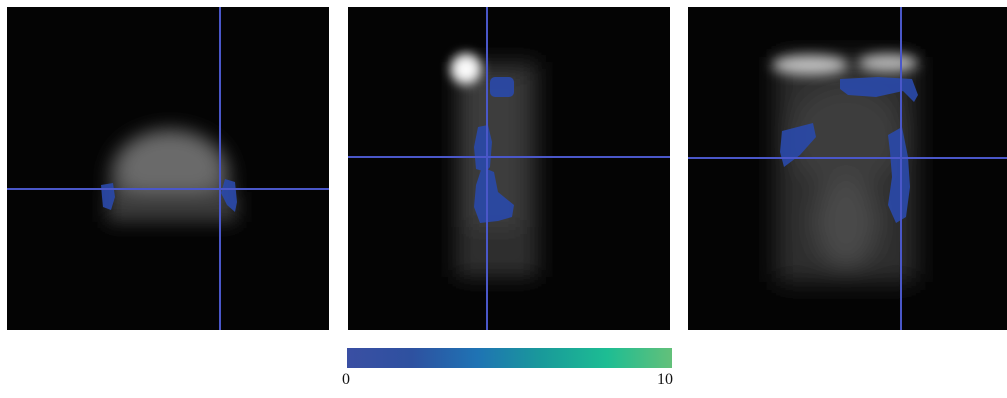 This screenshot has height=398, width=1007. What do you see at coordinates (665, 379) in the screenshot?
I see `colorbar-max-label: 10` at bounding box center [665, 379].